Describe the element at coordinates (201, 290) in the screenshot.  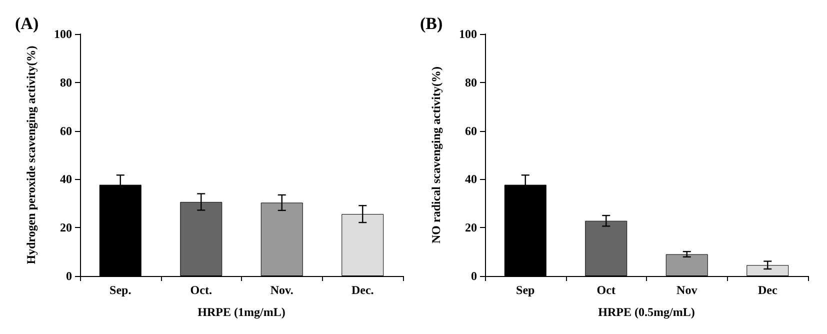
I see `x-tick-label: Oct.` at that location.